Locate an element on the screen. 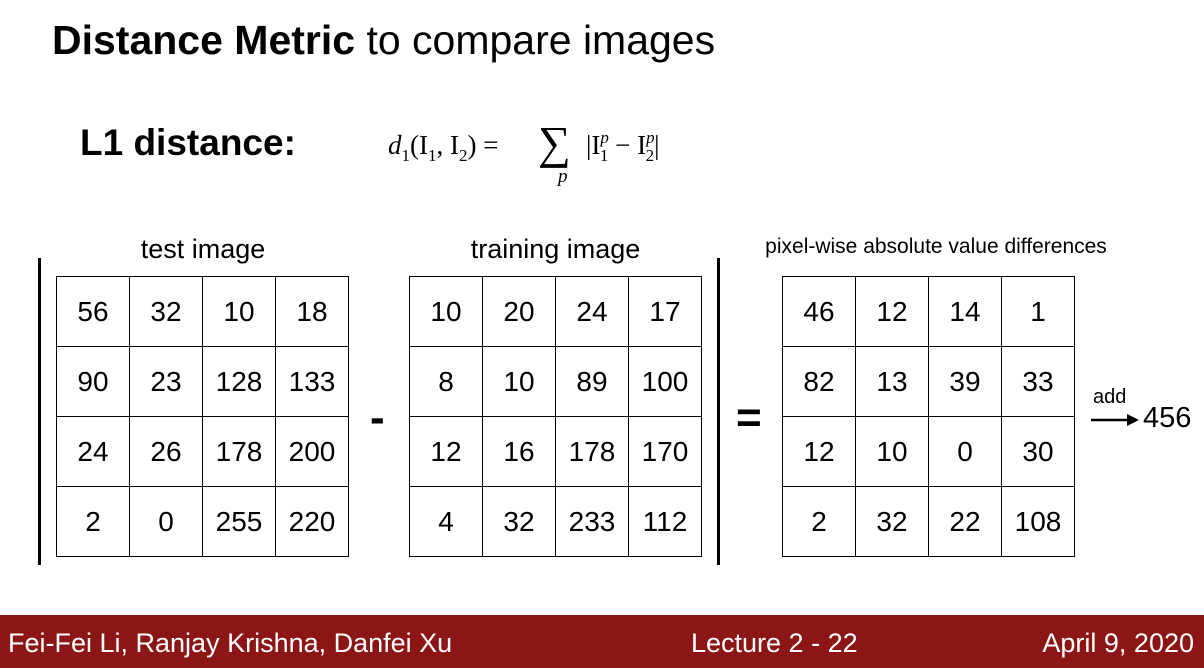 The image size is (1204, 668). grid-row: 12 16 178 170 is located at coordinates (555, 451).